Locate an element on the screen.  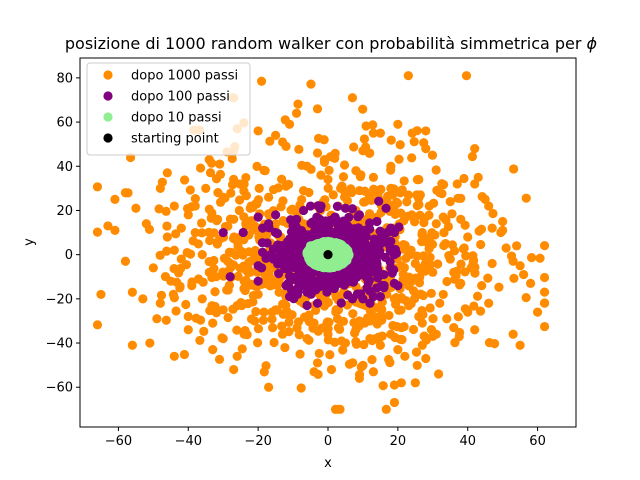
legend-label: dopo 1000 passi is located at coordinates (184, 76).